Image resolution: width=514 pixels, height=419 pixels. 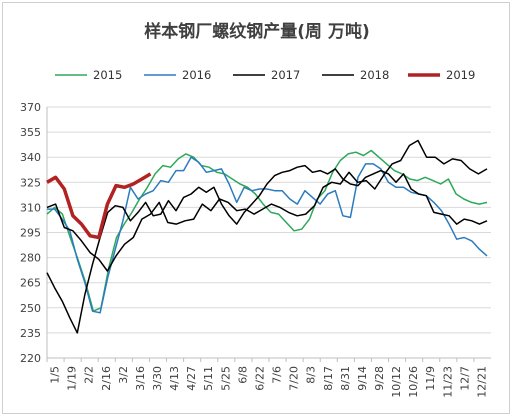 What do you see at coordinates (345, 378) in the screenshot?
I see `x-tick-label: 8/31` at bounding box center [345, 378].